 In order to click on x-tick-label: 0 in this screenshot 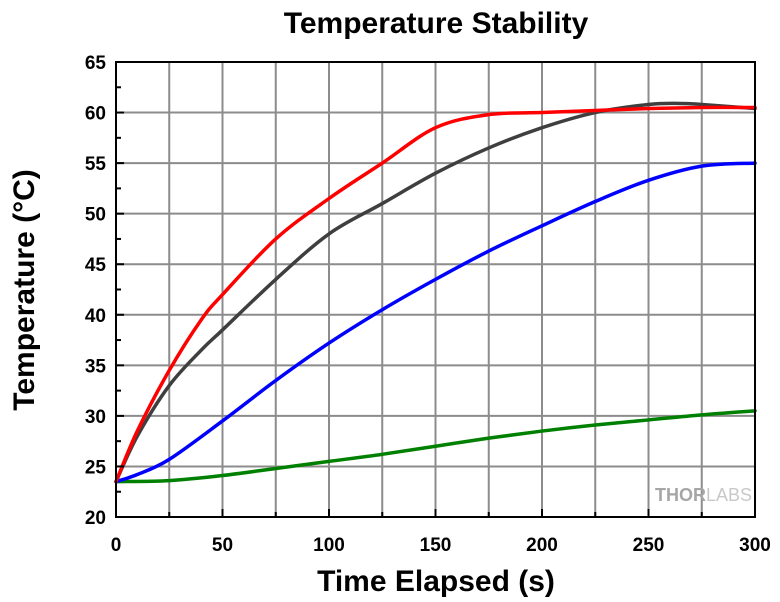, I will do `click(116, 545)`.